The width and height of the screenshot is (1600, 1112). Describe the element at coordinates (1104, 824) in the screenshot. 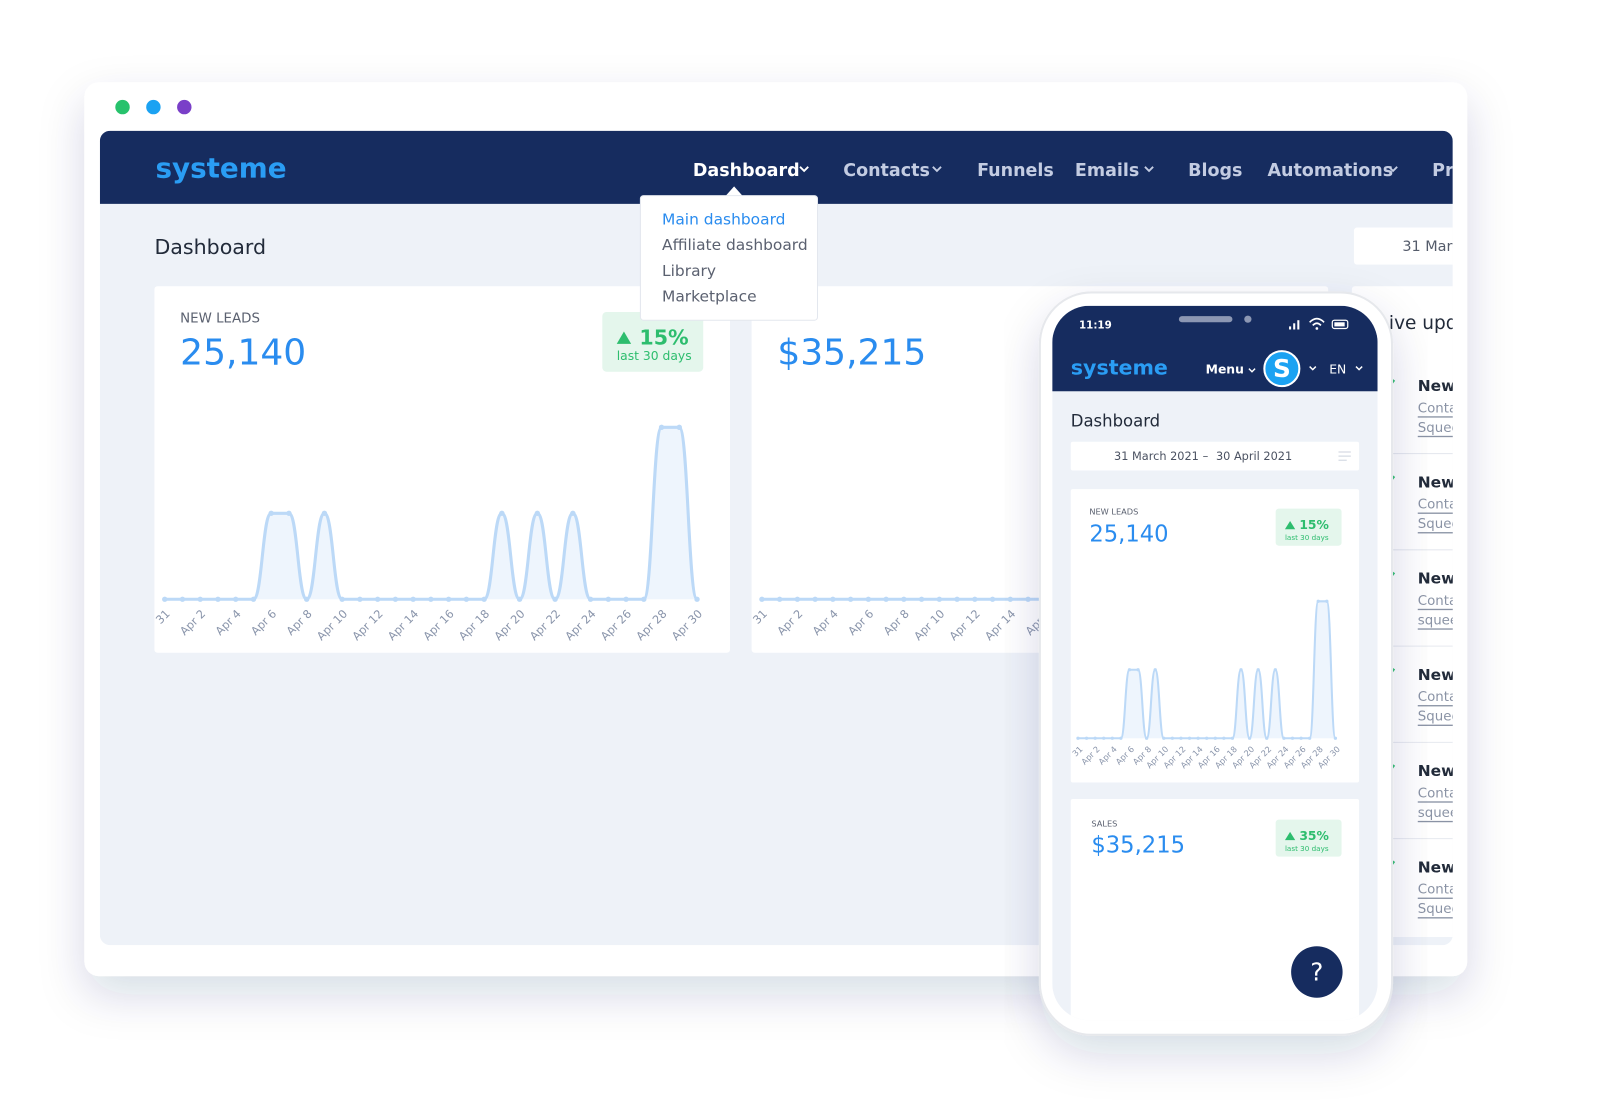

I see `card-label: SALES` at that location.